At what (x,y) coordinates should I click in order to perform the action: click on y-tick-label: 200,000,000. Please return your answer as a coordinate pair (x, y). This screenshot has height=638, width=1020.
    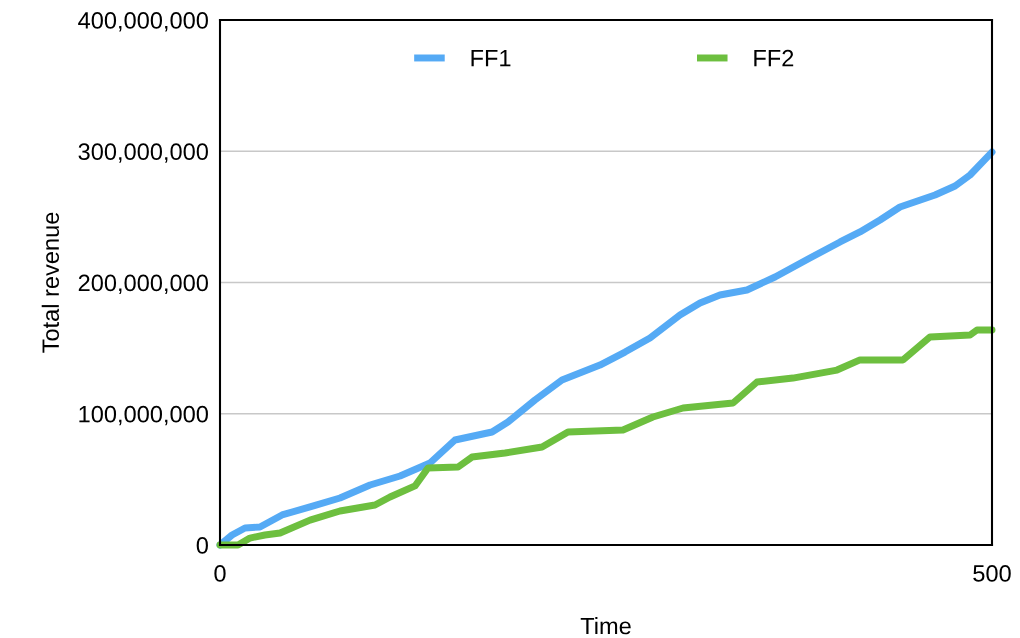
    Looking at the image, I should click on (143, 284).